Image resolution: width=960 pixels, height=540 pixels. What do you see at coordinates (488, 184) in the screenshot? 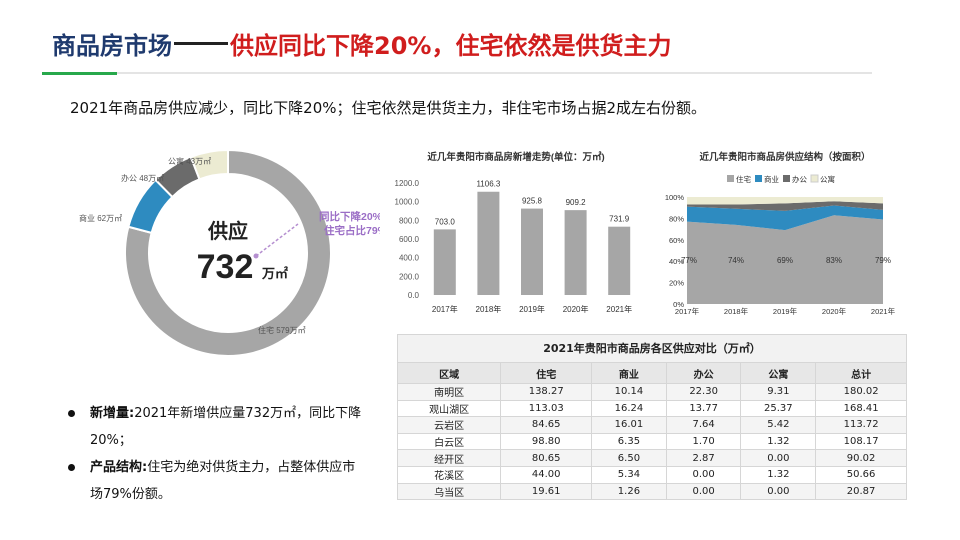
I see `bar-value-label: 1106.3` at bounding box center [488, 184].